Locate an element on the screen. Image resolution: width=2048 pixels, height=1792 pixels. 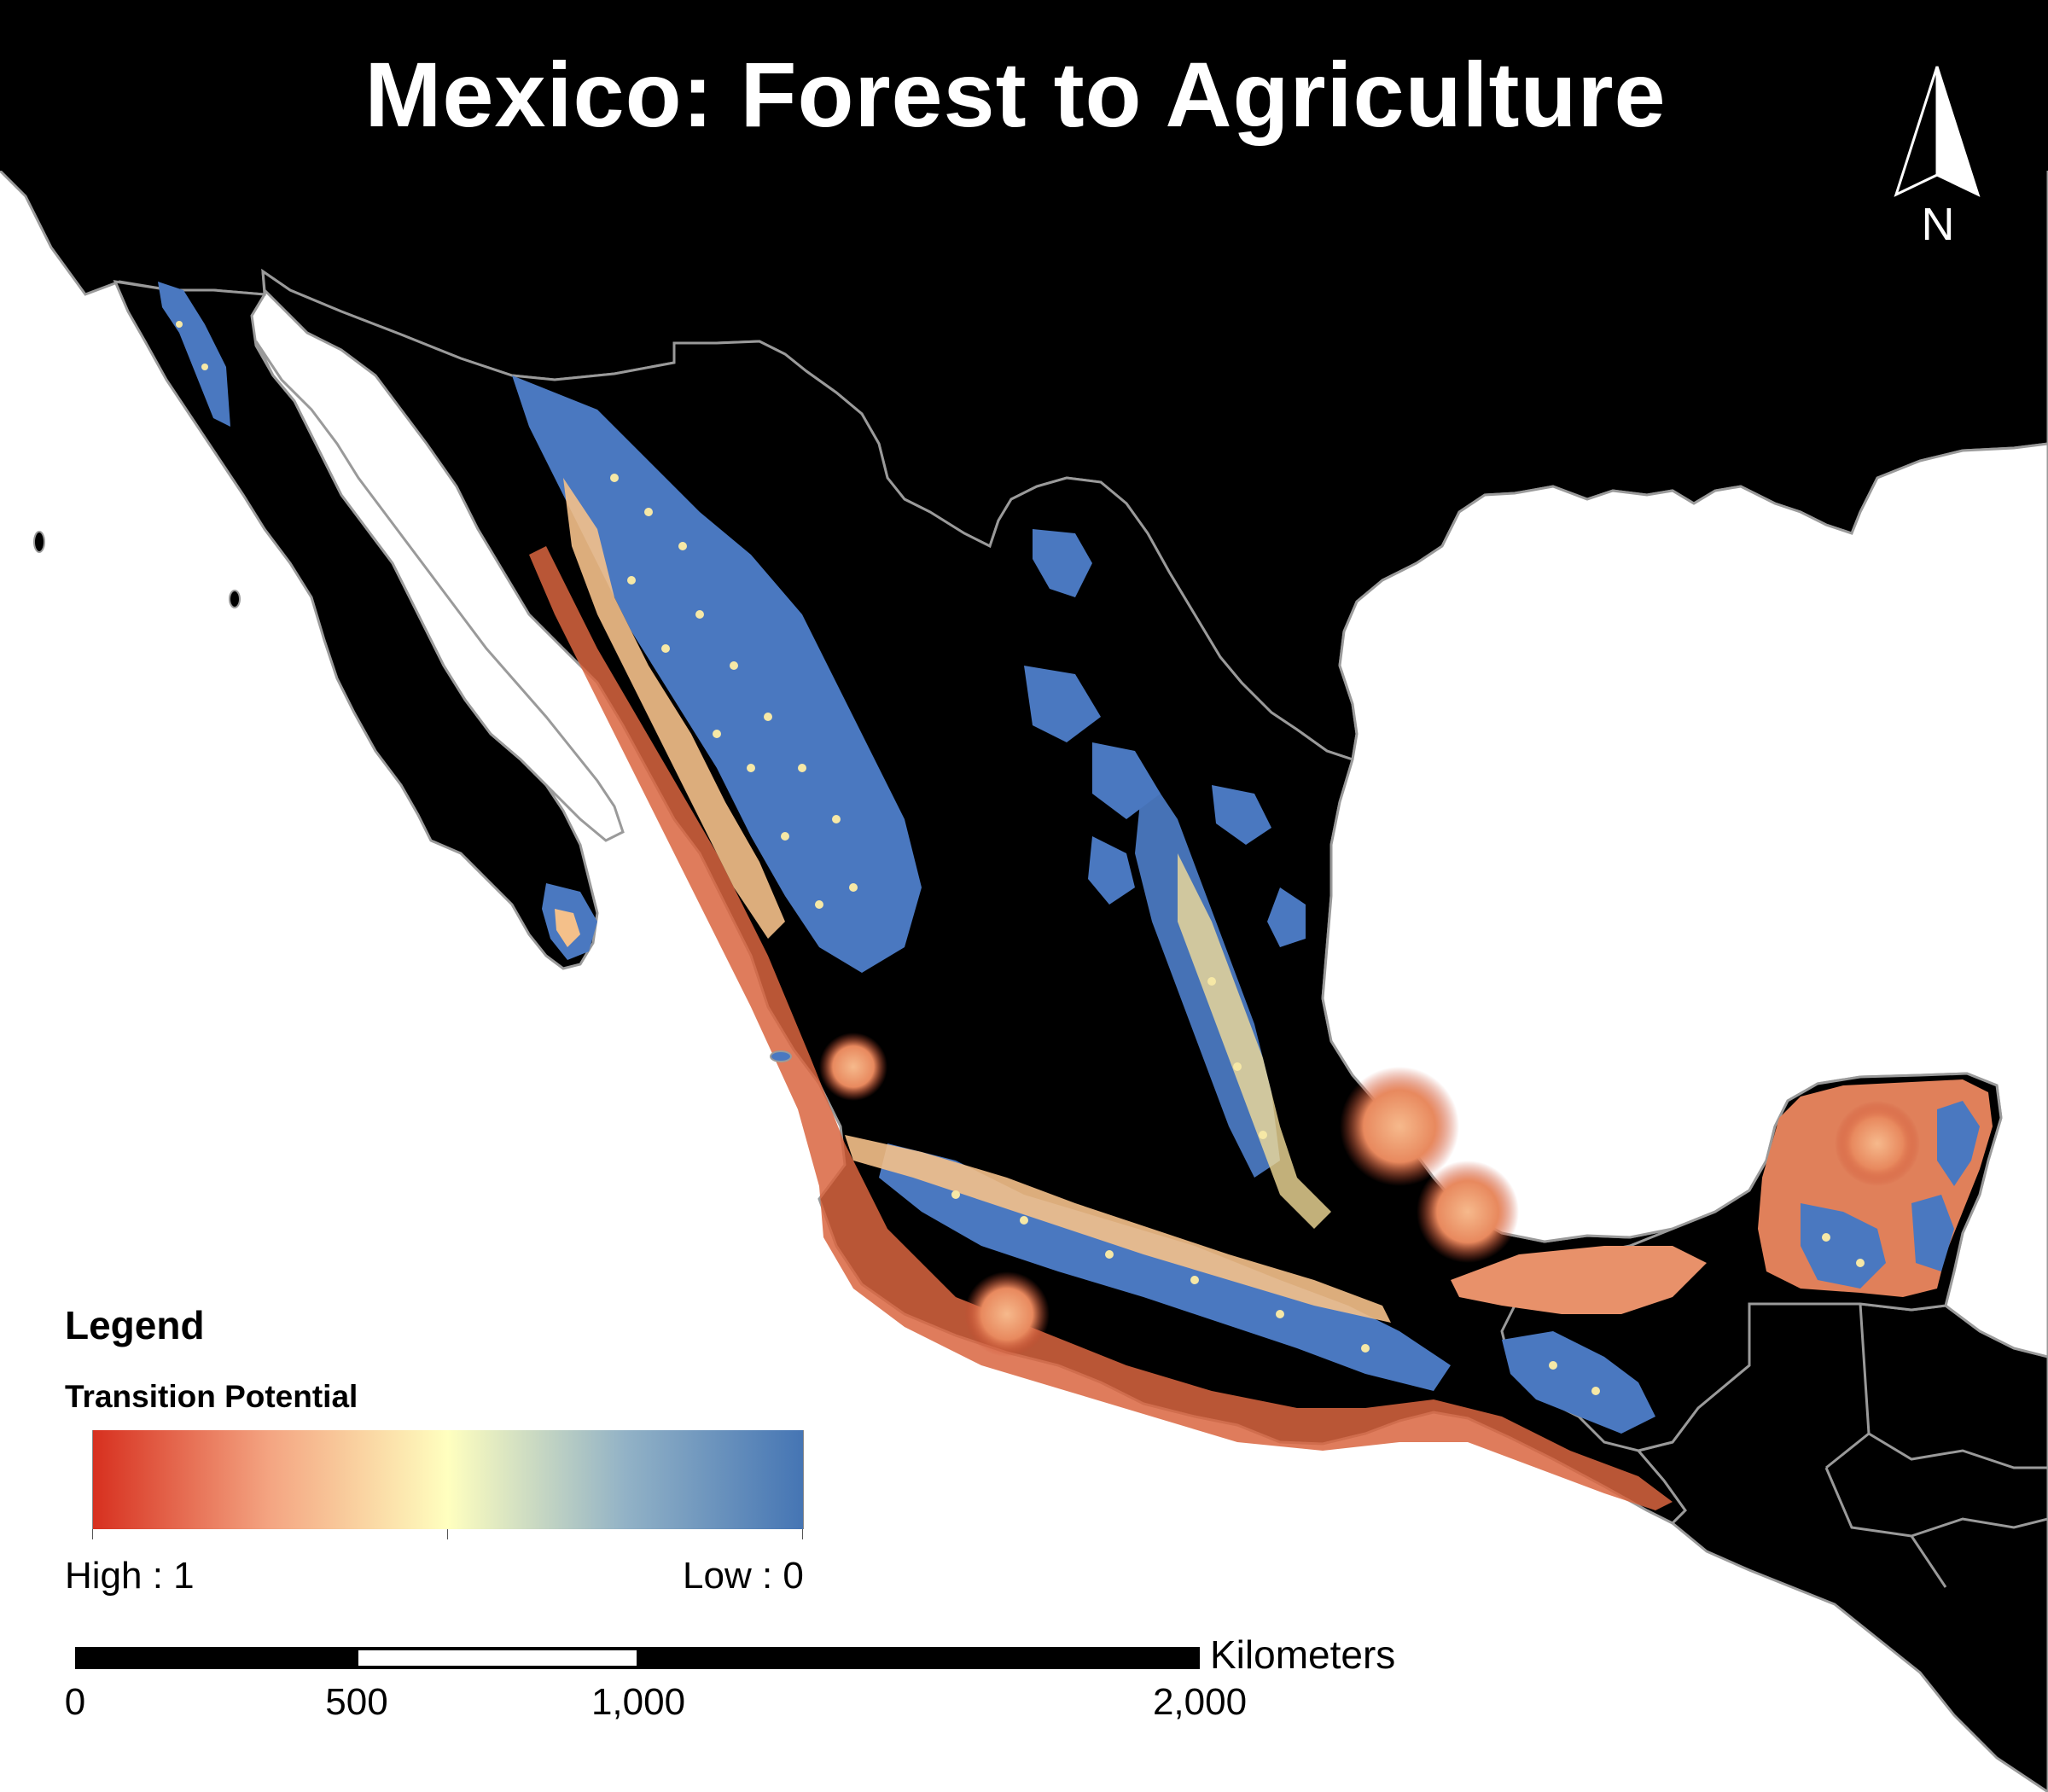
legend-title: Legend is located at coordinates (135, 1325).